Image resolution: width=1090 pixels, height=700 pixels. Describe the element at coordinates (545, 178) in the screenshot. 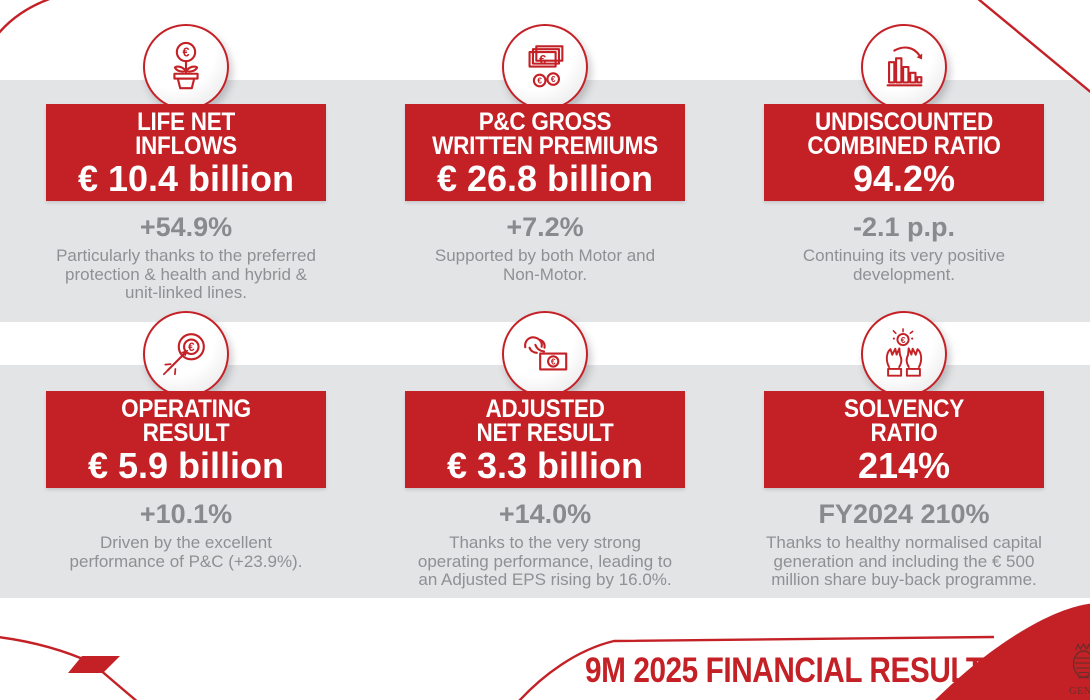

I see `metric-value: € 26.8 billion` at that location.